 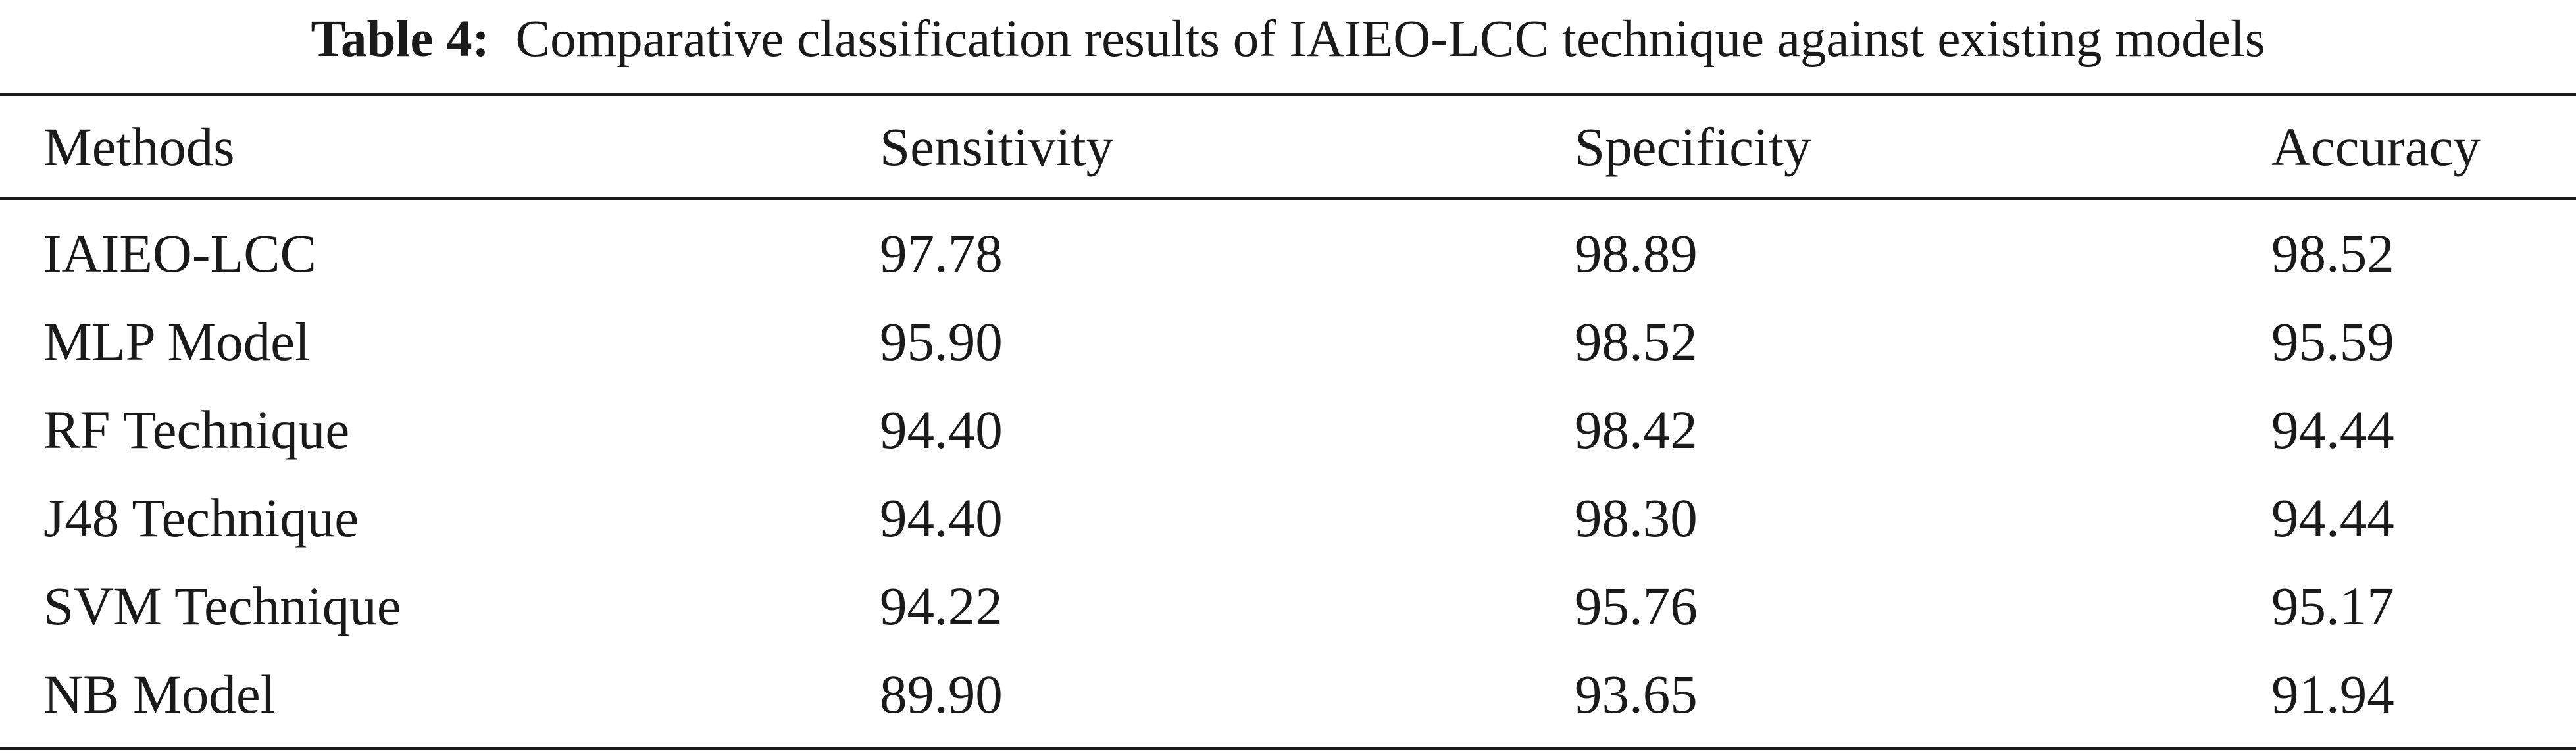 I want to click on table-cell: MLP Model, so click(x=177, y=341).